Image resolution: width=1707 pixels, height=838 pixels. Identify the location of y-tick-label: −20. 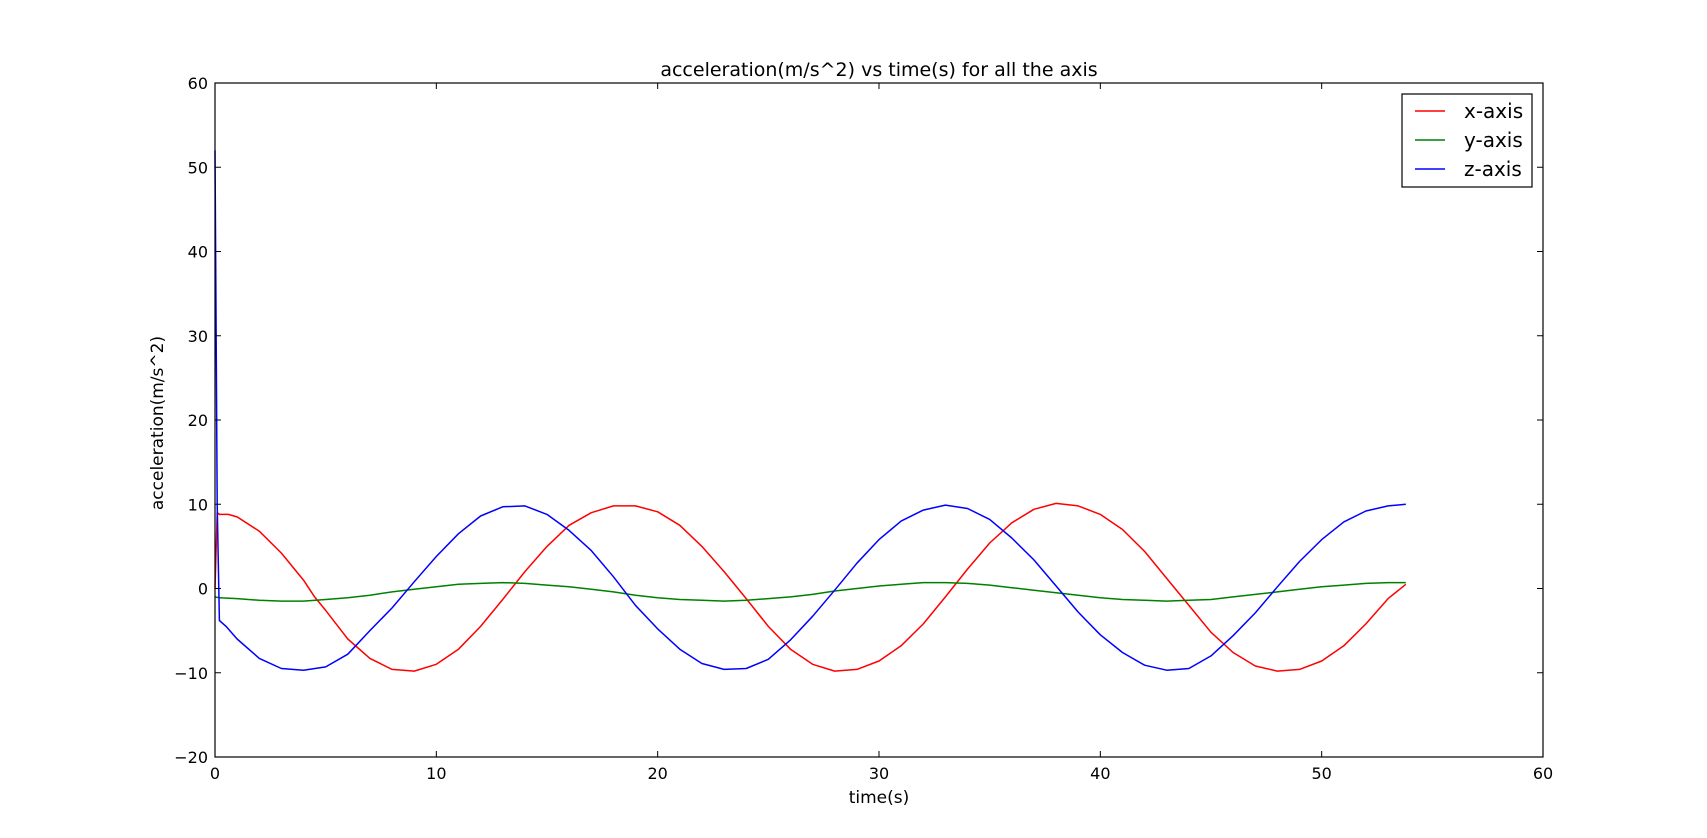
(191, 757).